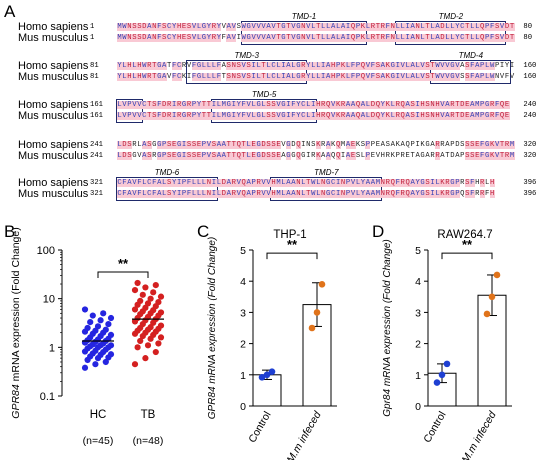 The image size is (550, 460). Describe the element at coordinates (264, 94) in the screenshot. I see `tmd-label: TMD-5` at that location.